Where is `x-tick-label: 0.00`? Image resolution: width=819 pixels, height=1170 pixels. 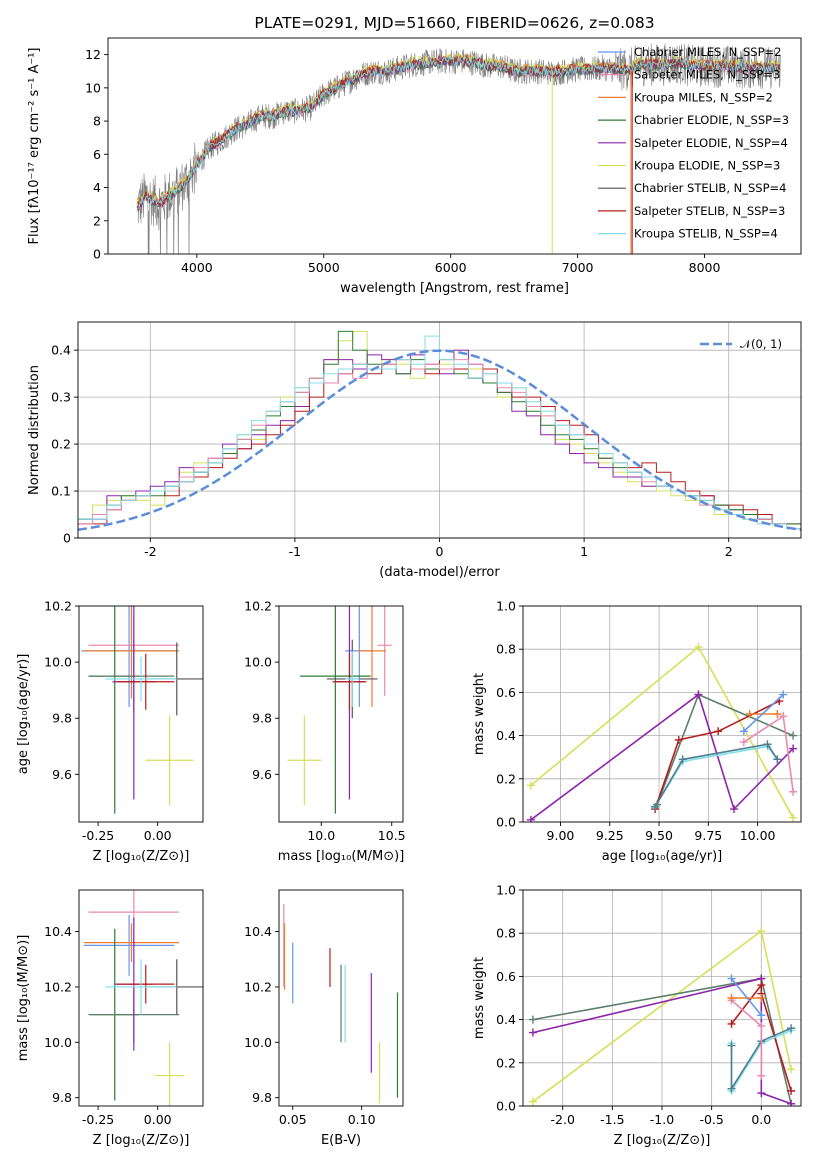 x-tick-label: 0.00 is located at coordinates (158, 1119).